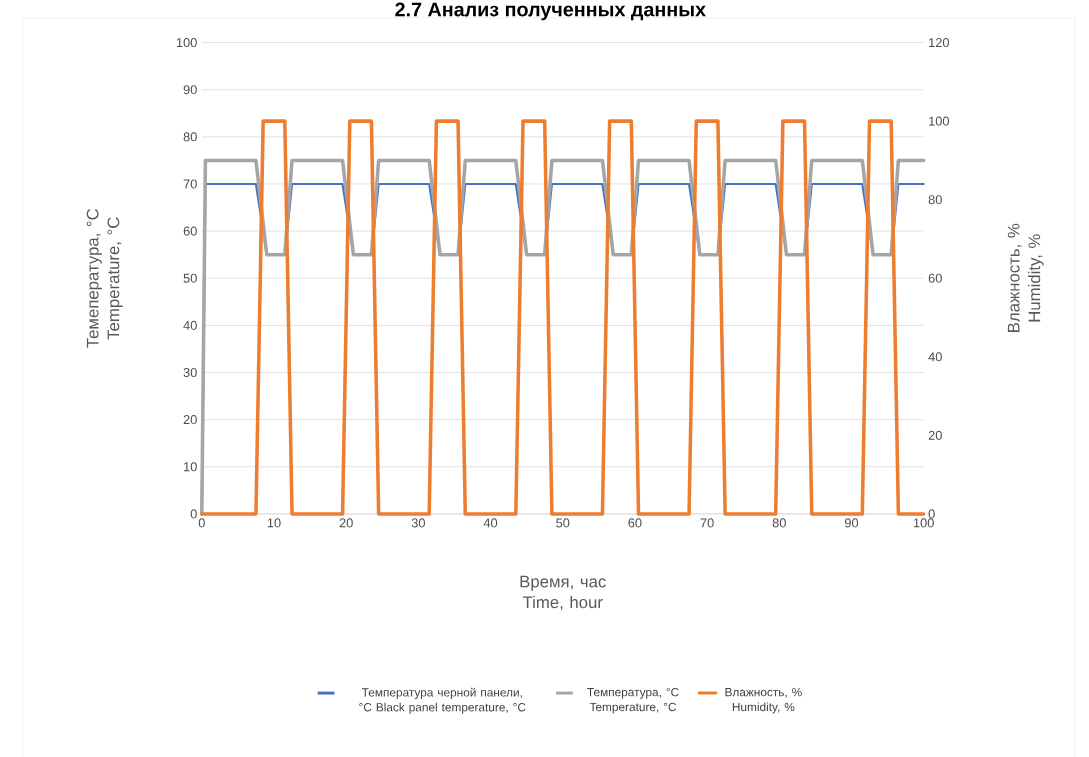 This screenshot has width=1089, height=757. Describe the element at coordinates (939, 121) in the screenshot. I see `y2-tick-label: 100` at that location.